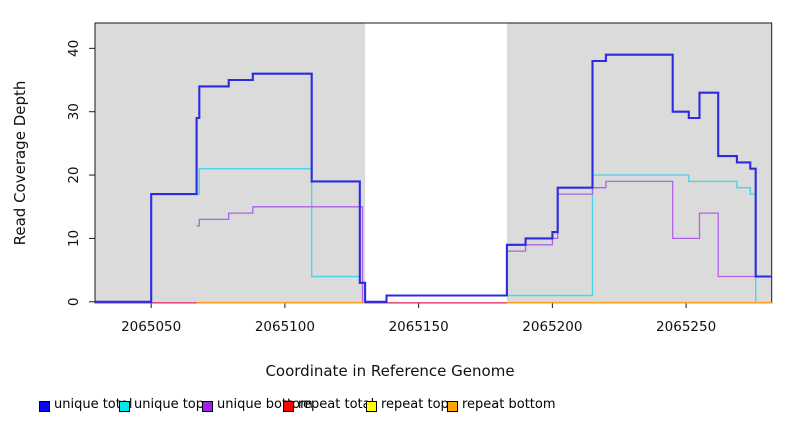 Image resolution: width=792 pixels, height=432 pixels. Describe the element at coordinates (74, 238) in the screenshot. I see `y-tick-label: 10` at that location.